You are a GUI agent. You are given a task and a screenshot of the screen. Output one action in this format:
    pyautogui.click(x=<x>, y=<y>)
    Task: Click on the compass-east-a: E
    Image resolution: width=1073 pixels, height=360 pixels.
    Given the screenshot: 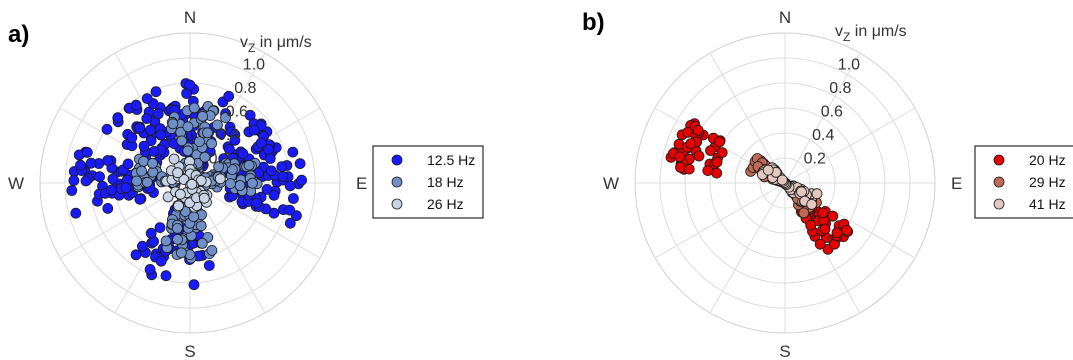 What is the action you would take?
    pyautogui.click(x=361, y=183)
    